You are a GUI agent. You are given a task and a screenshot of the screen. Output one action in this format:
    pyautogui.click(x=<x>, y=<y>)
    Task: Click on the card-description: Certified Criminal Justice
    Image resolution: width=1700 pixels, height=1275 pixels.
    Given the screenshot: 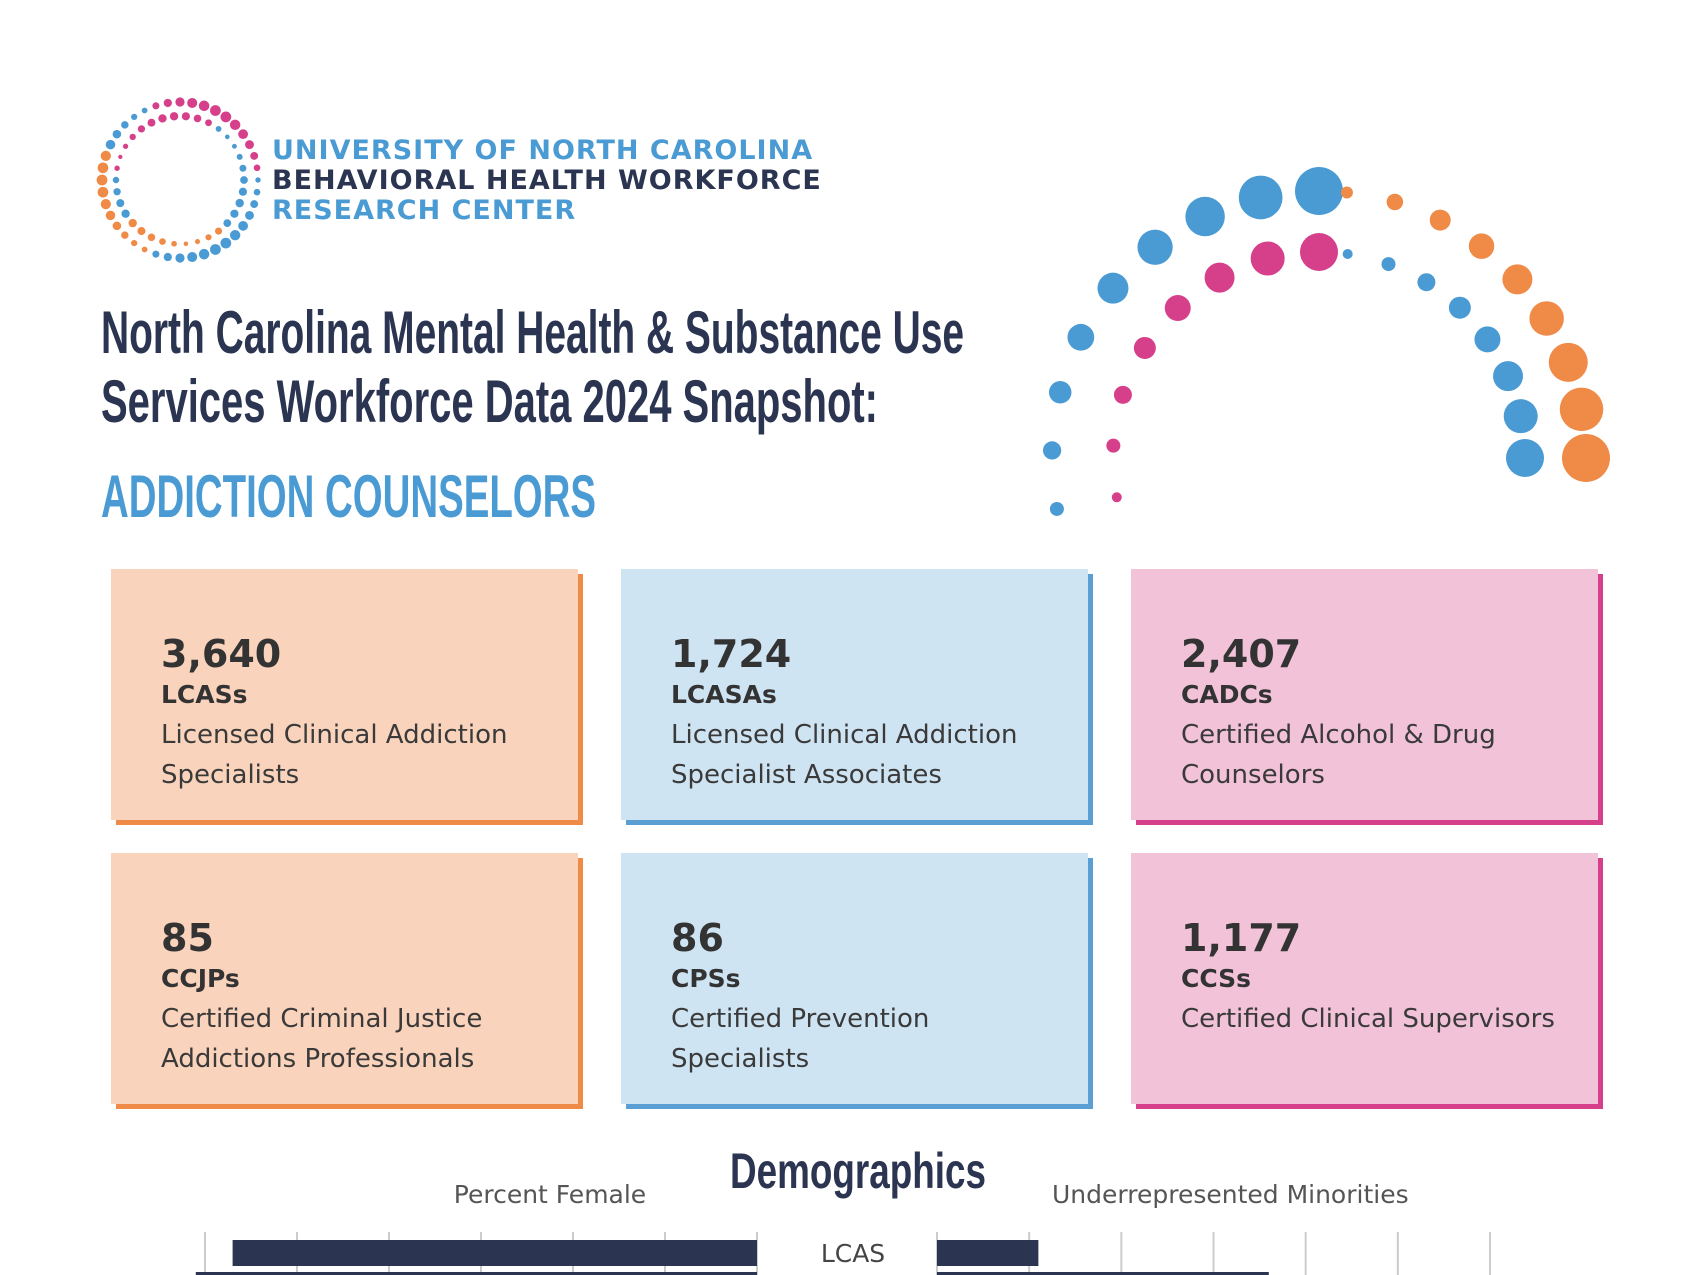 What is the action you would take?
    pyautogui.click(x=321, y=1019)
    